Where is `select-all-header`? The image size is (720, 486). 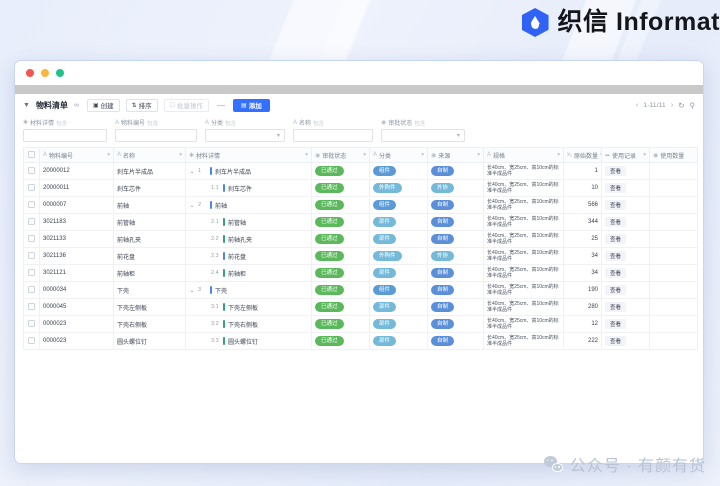
select-all-header is located at coordinates (31, 155).